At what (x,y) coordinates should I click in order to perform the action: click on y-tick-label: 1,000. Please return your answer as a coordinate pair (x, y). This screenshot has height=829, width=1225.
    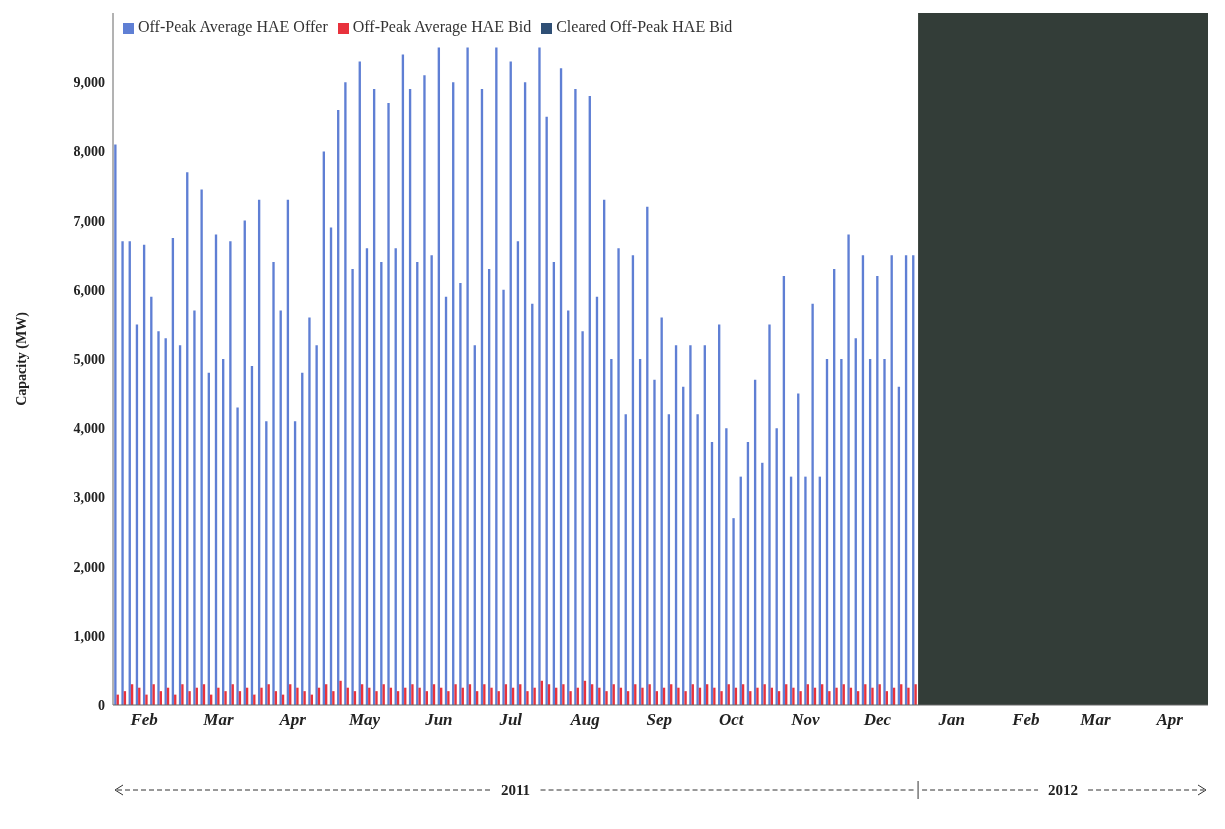
    Looking at the image, I should click on (89, 636).